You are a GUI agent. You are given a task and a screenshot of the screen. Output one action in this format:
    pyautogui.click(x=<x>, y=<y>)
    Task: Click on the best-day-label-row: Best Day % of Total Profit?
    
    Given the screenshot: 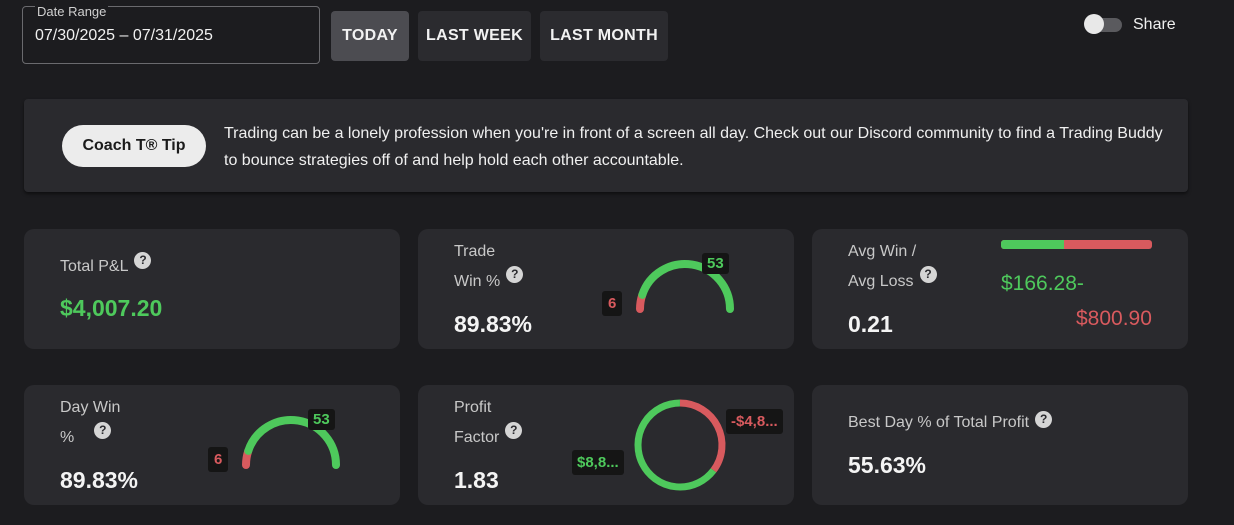 What is the action you would take?
    pyautogui.click(x=950, y=423)
    